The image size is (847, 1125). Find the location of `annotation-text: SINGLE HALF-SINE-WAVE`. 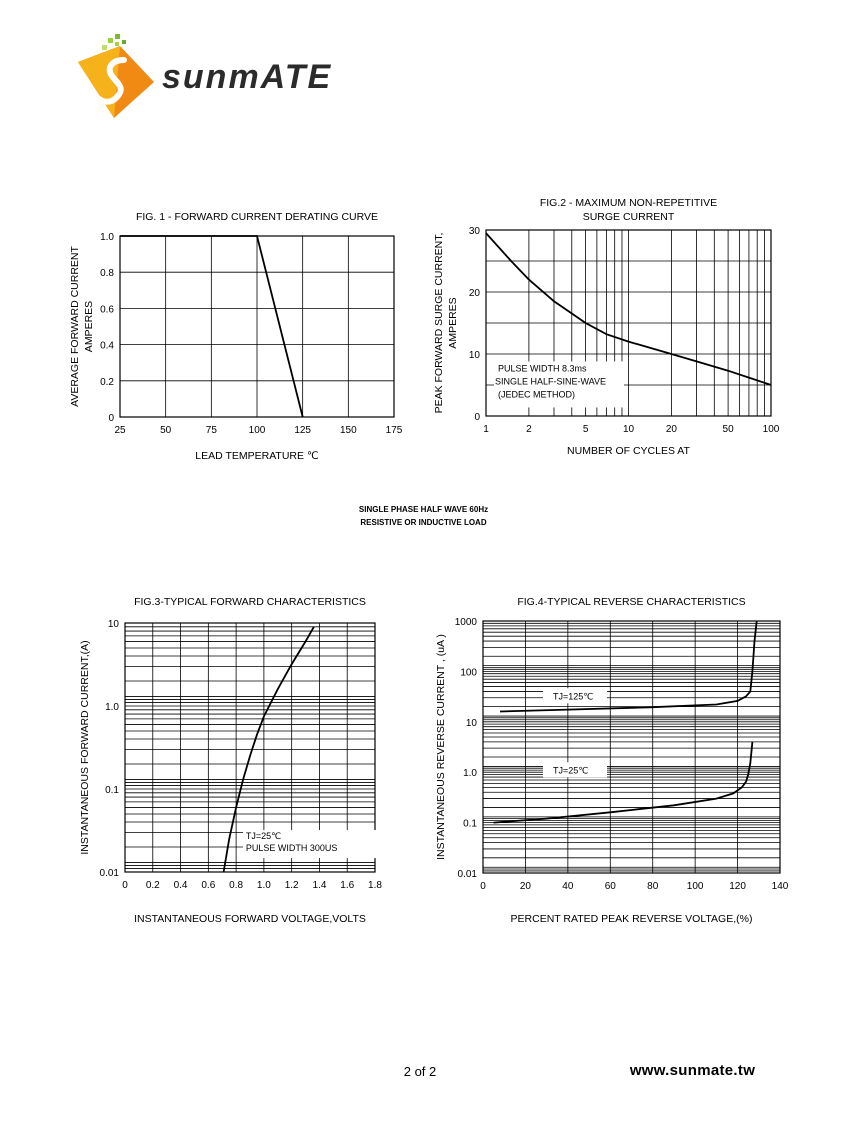

annotation-text: SINGLE HALF-SINE-WAVE is located at coordinates (550, 381).